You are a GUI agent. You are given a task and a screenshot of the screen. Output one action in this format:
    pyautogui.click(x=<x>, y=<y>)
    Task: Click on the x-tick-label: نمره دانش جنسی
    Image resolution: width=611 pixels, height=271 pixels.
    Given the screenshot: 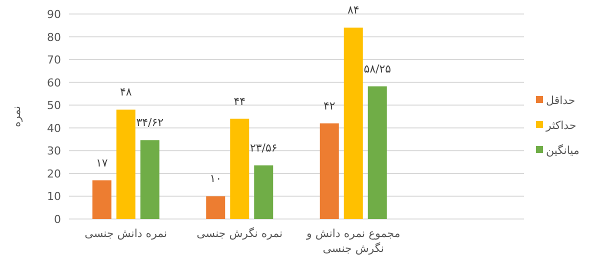 What is the action you would take?
    pyautogui.click(x=126, y=233)
    